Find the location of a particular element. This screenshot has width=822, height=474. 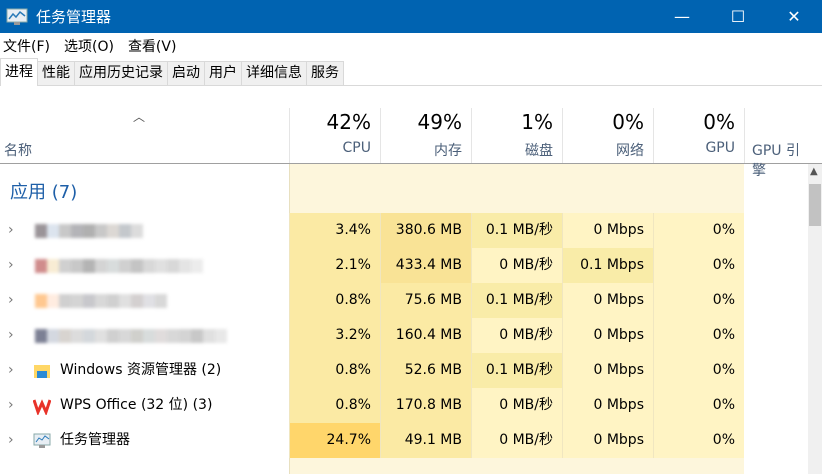

cell-net: 0.1 Mbps is located at coordinates (607, 265).